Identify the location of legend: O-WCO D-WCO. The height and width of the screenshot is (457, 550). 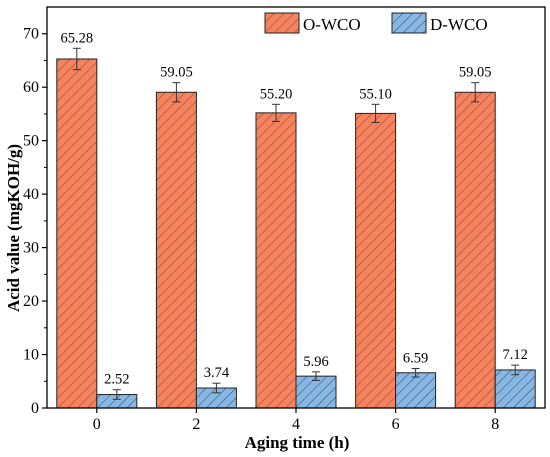
(376, 23).